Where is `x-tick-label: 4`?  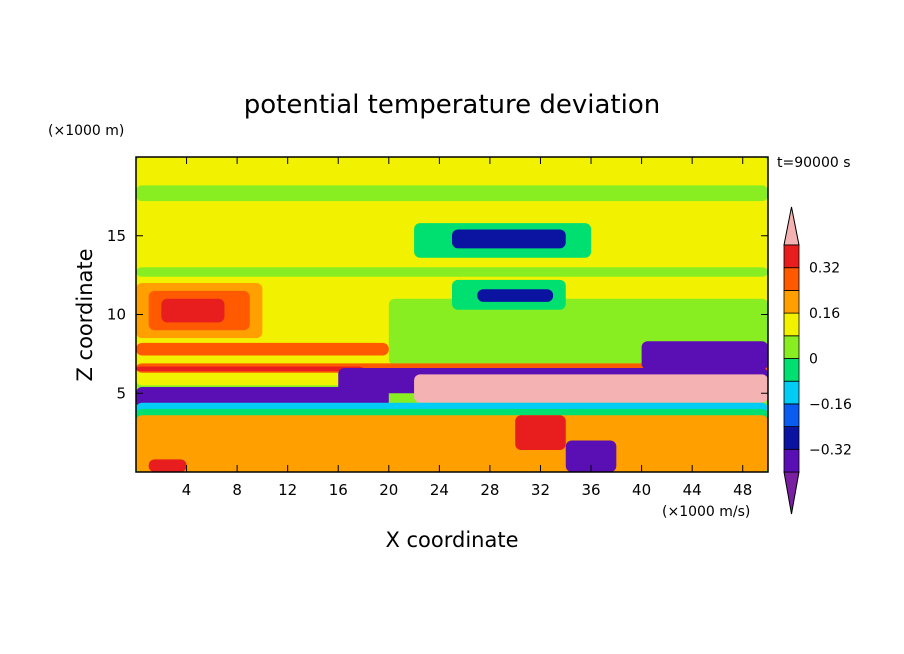
x-tick-label: 4 is located at coordinates (187, 490).